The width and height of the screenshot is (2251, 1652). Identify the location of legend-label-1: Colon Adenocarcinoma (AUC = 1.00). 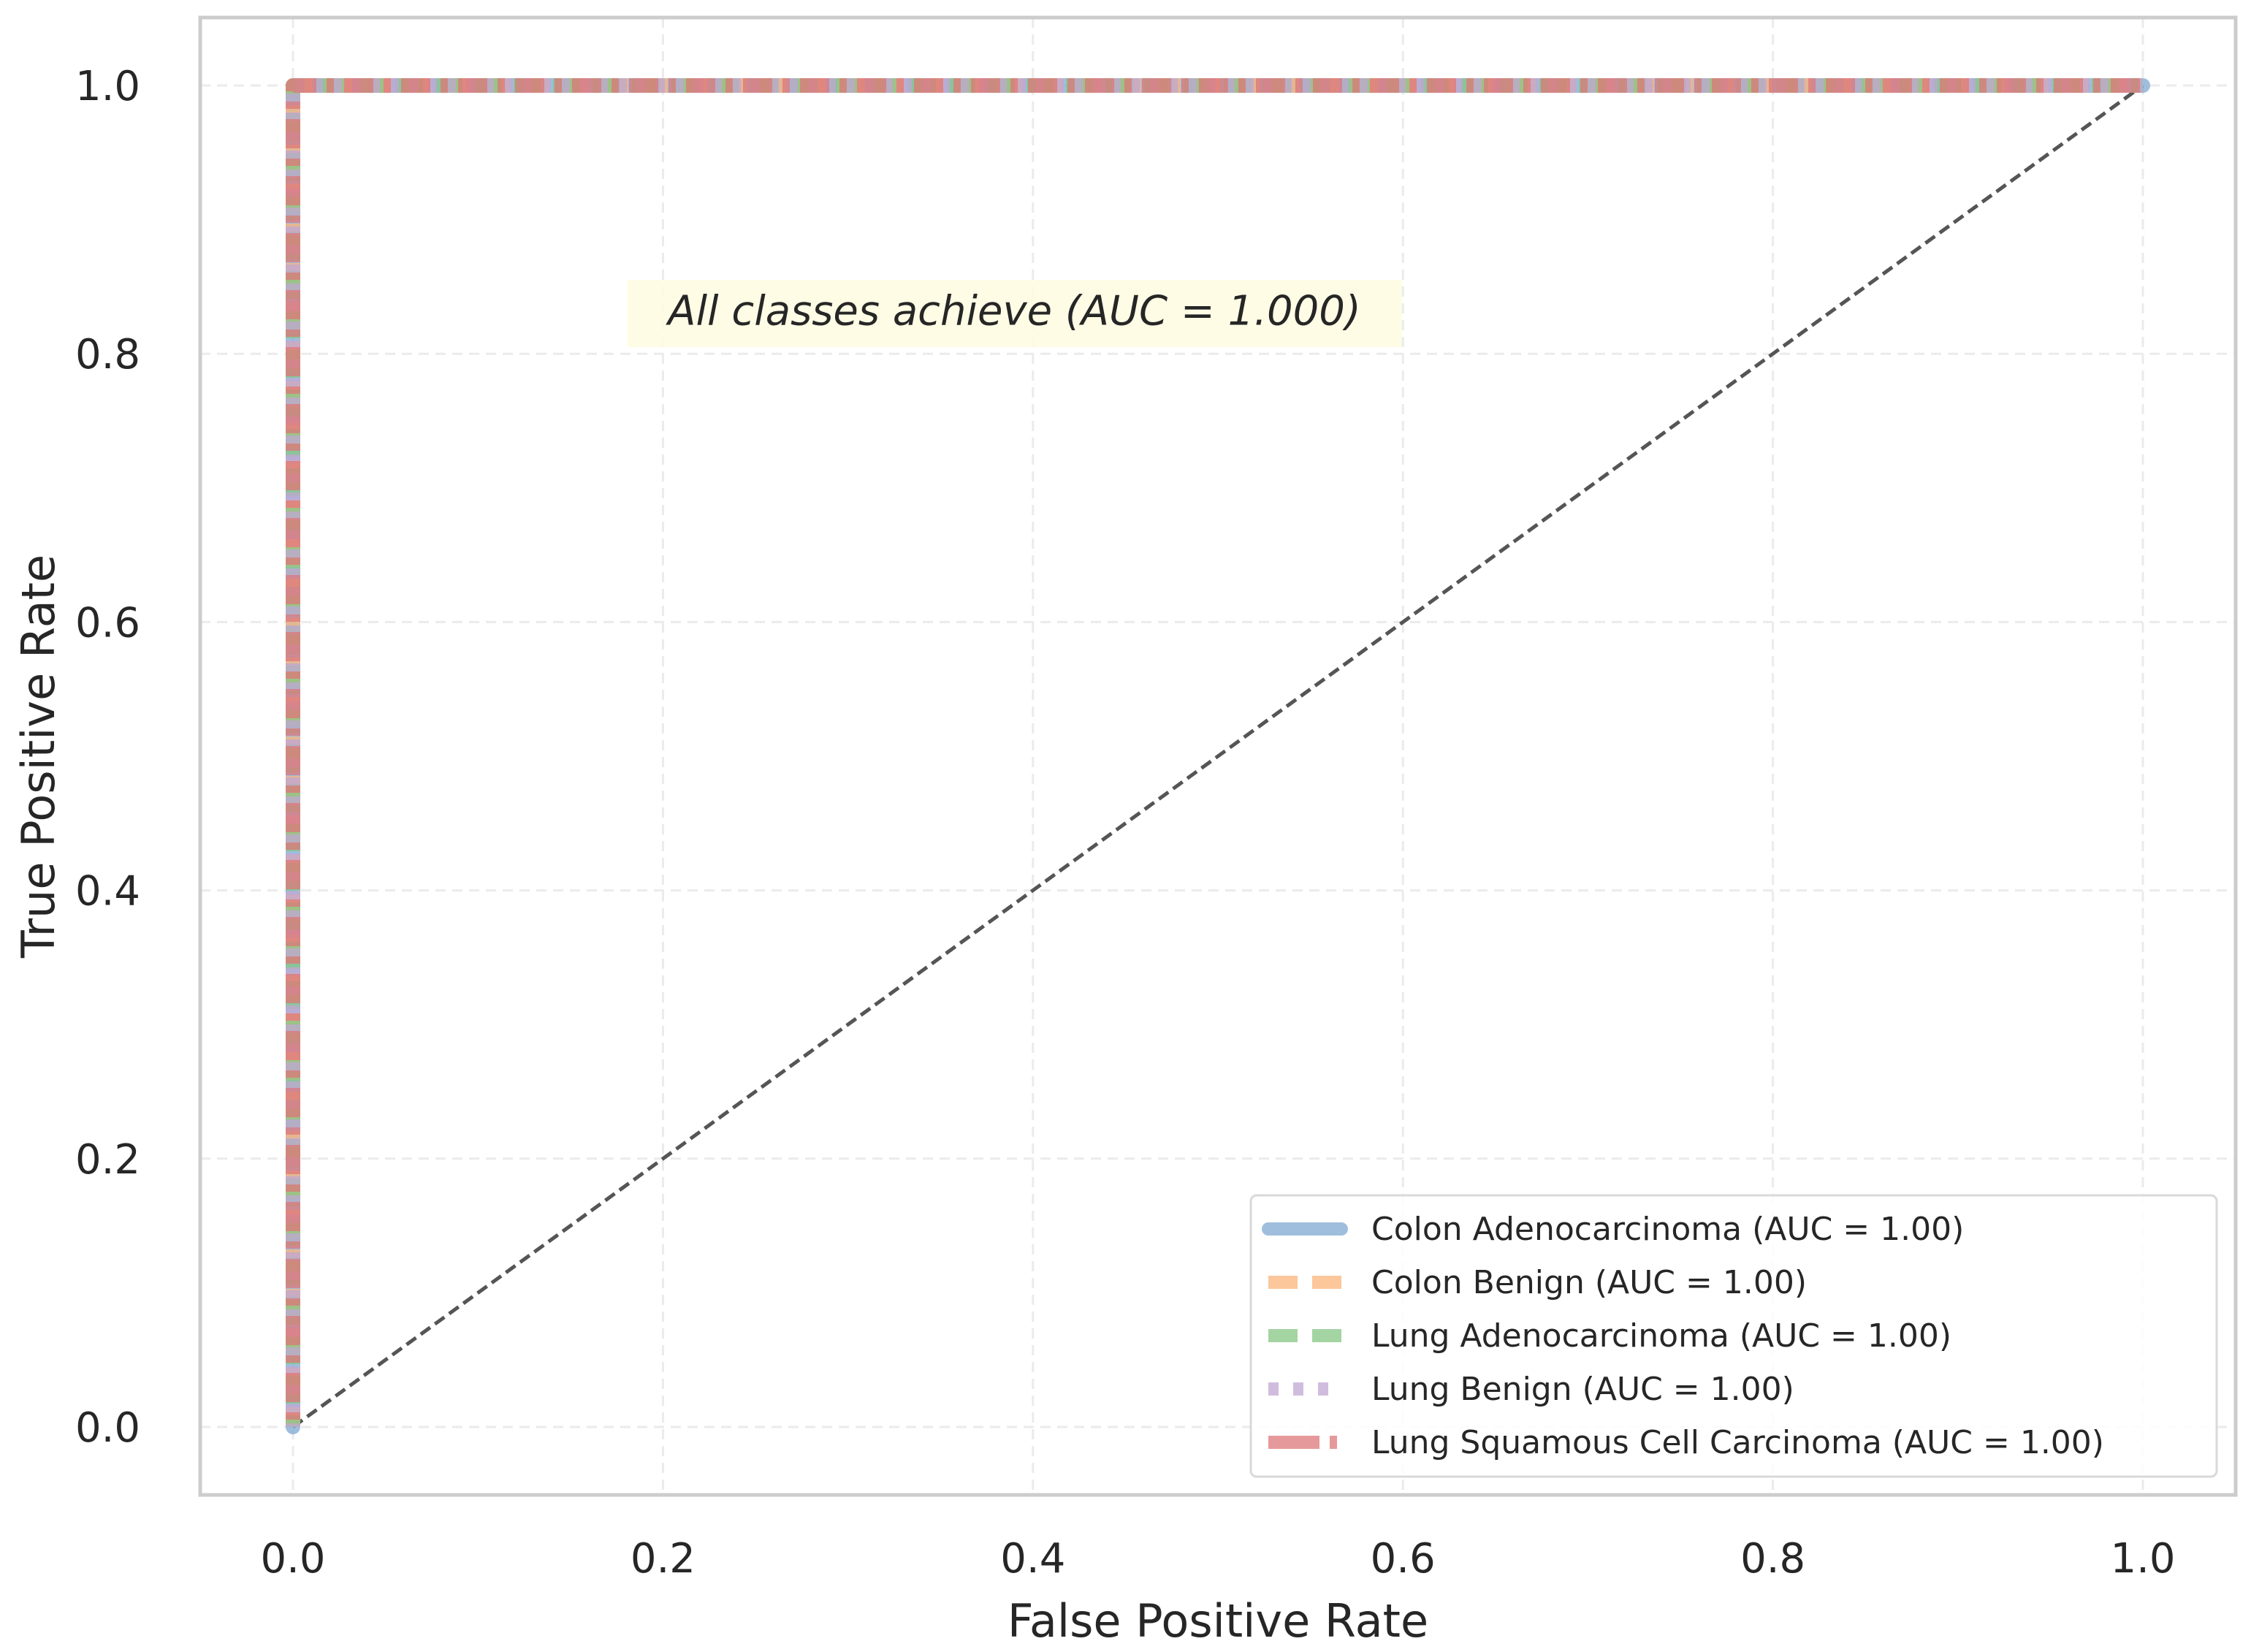
(1667, 1229).